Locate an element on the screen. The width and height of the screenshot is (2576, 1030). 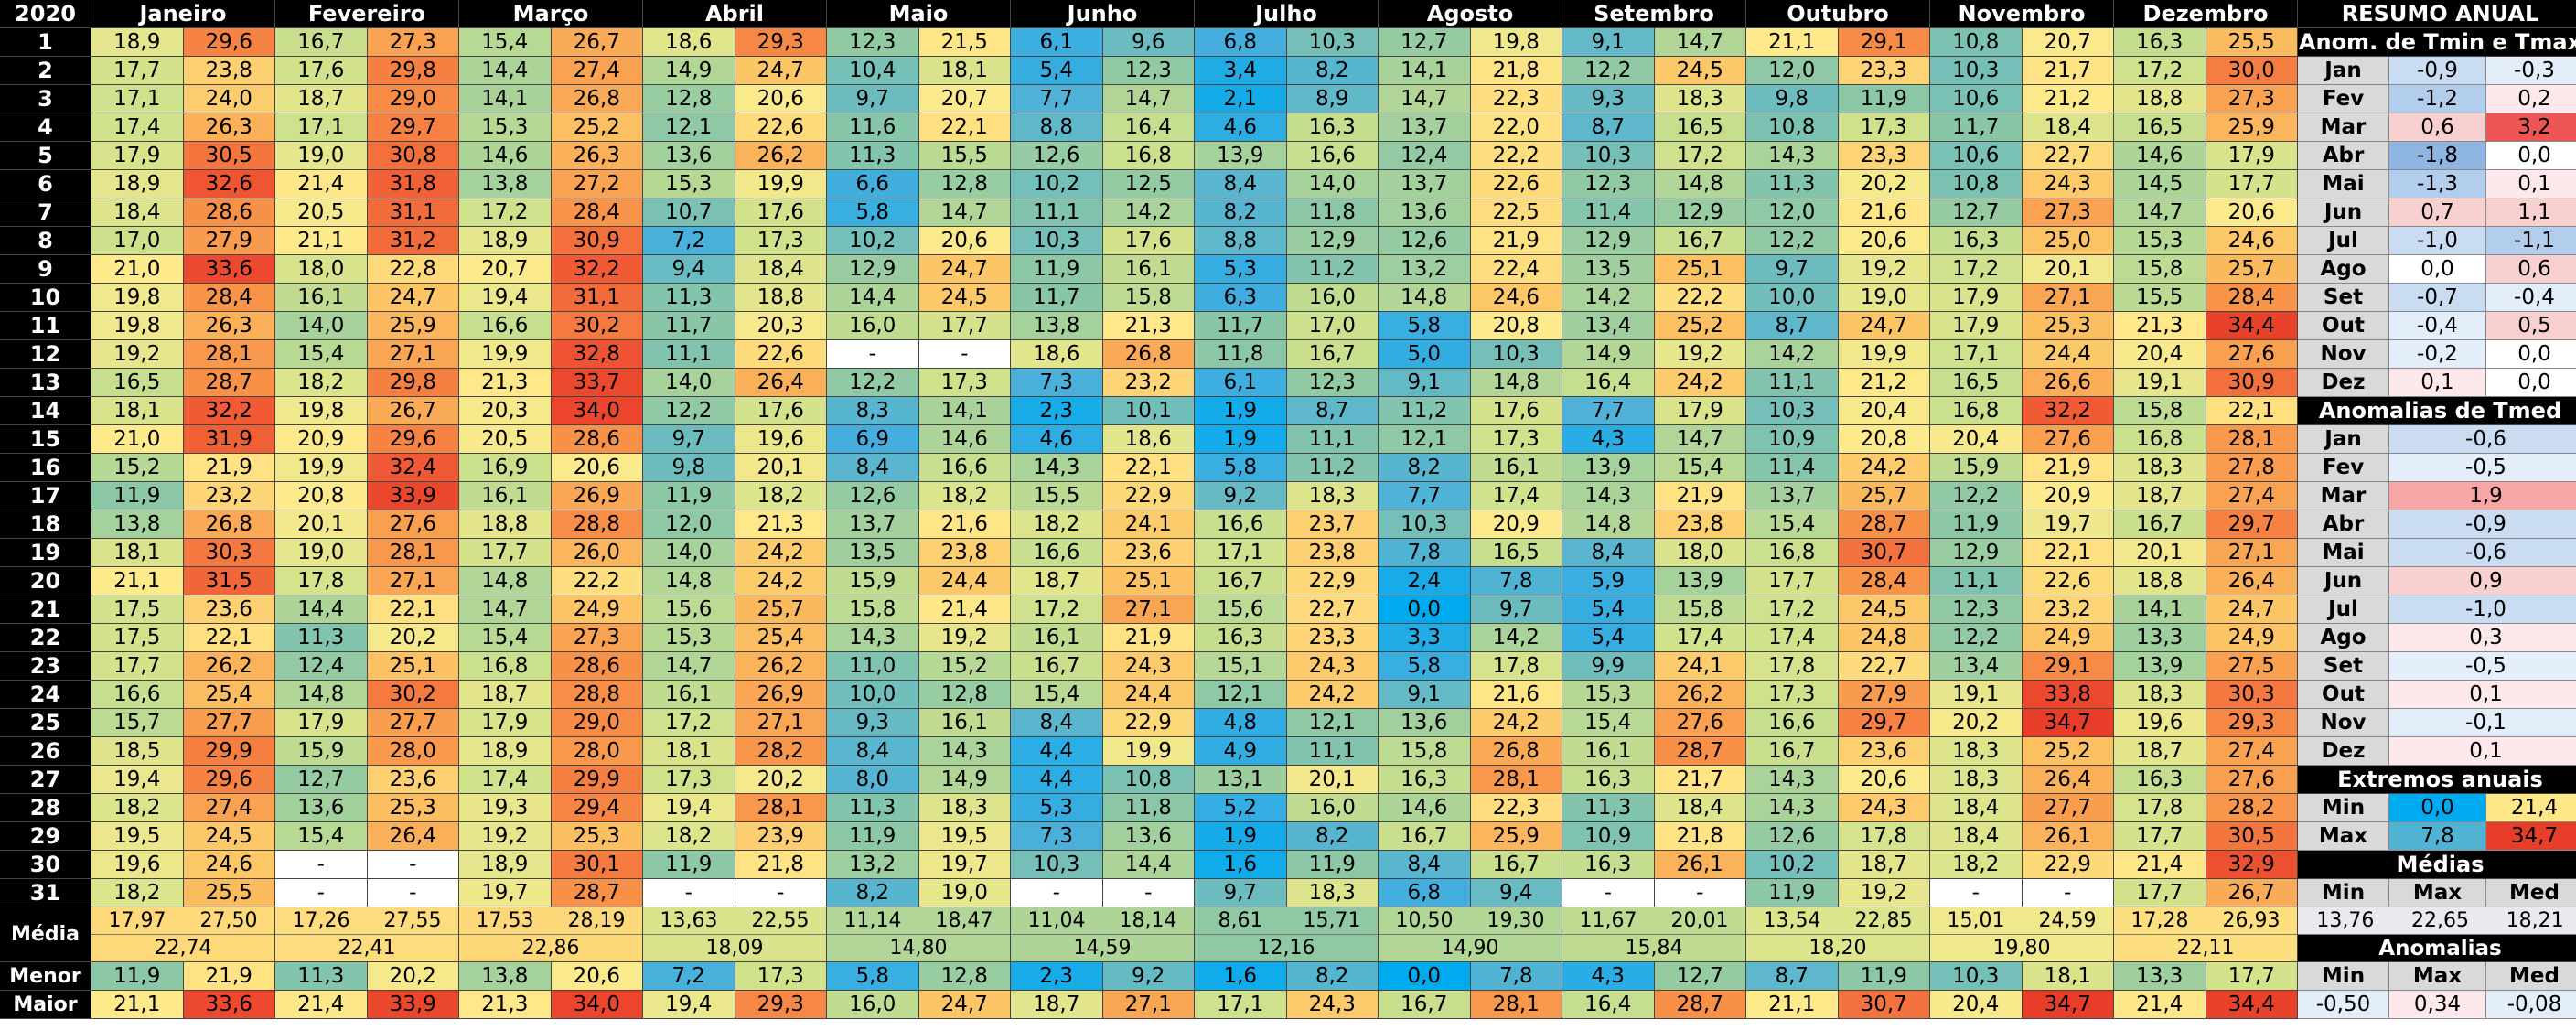
anom-max: 0,2 is located at coordinates (2531, 99).